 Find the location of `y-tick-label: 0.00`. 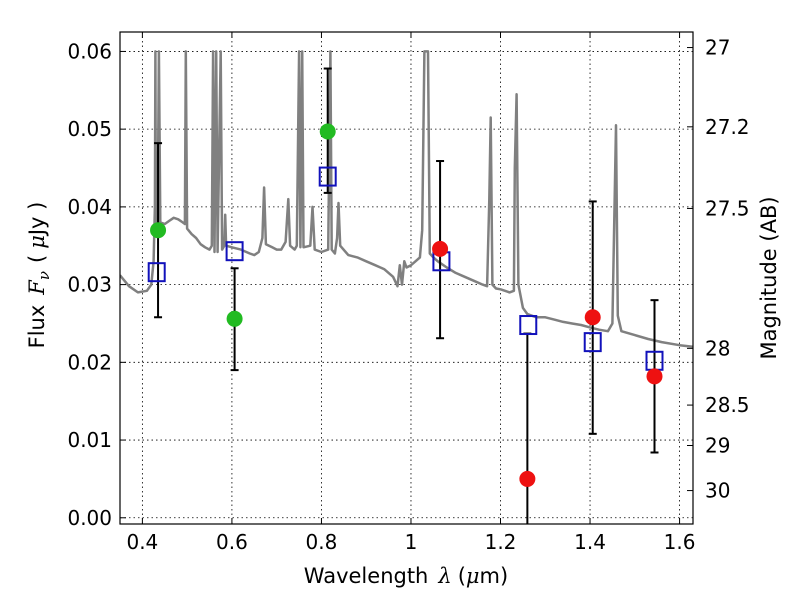

y-tick-label: 0.00 is located at coordinates (89, 518).